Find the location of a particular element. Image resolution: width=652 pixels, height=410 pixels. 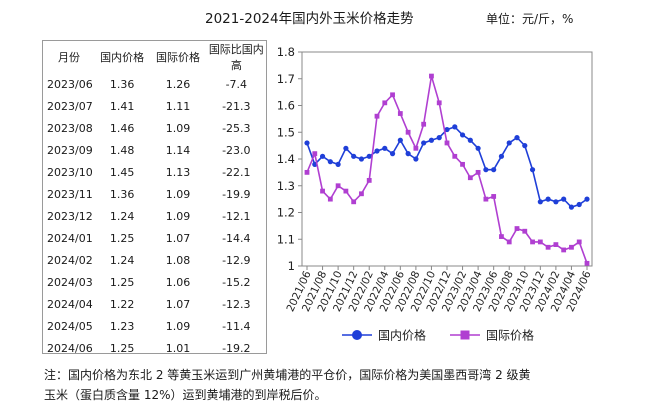

cell-difference: -14.4 is located at coordinates (236, 238).